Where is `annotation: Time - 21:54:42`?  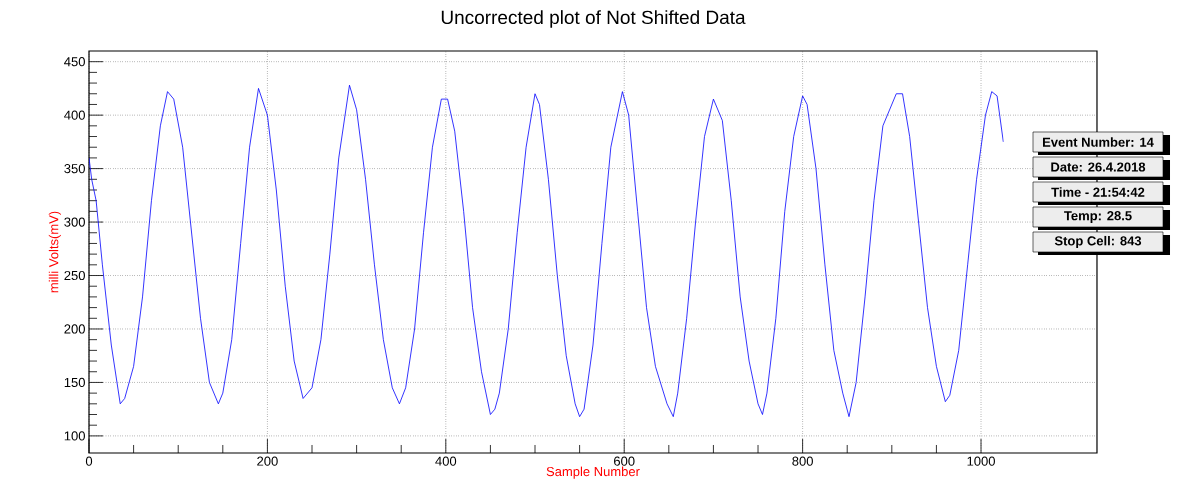 annotation: Time - 21:54:42 is located at coordinates (1098, 192).